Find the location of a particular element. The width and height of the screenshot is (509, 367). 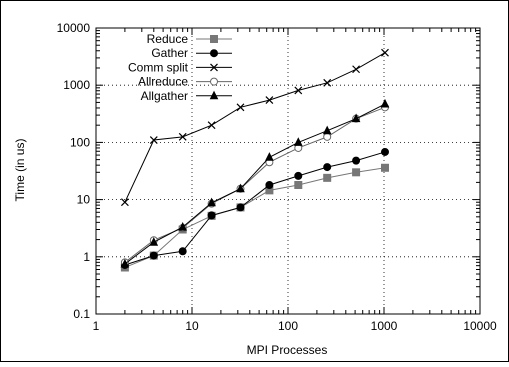

legend-label: Comm split is located at coordinates (158, 67).